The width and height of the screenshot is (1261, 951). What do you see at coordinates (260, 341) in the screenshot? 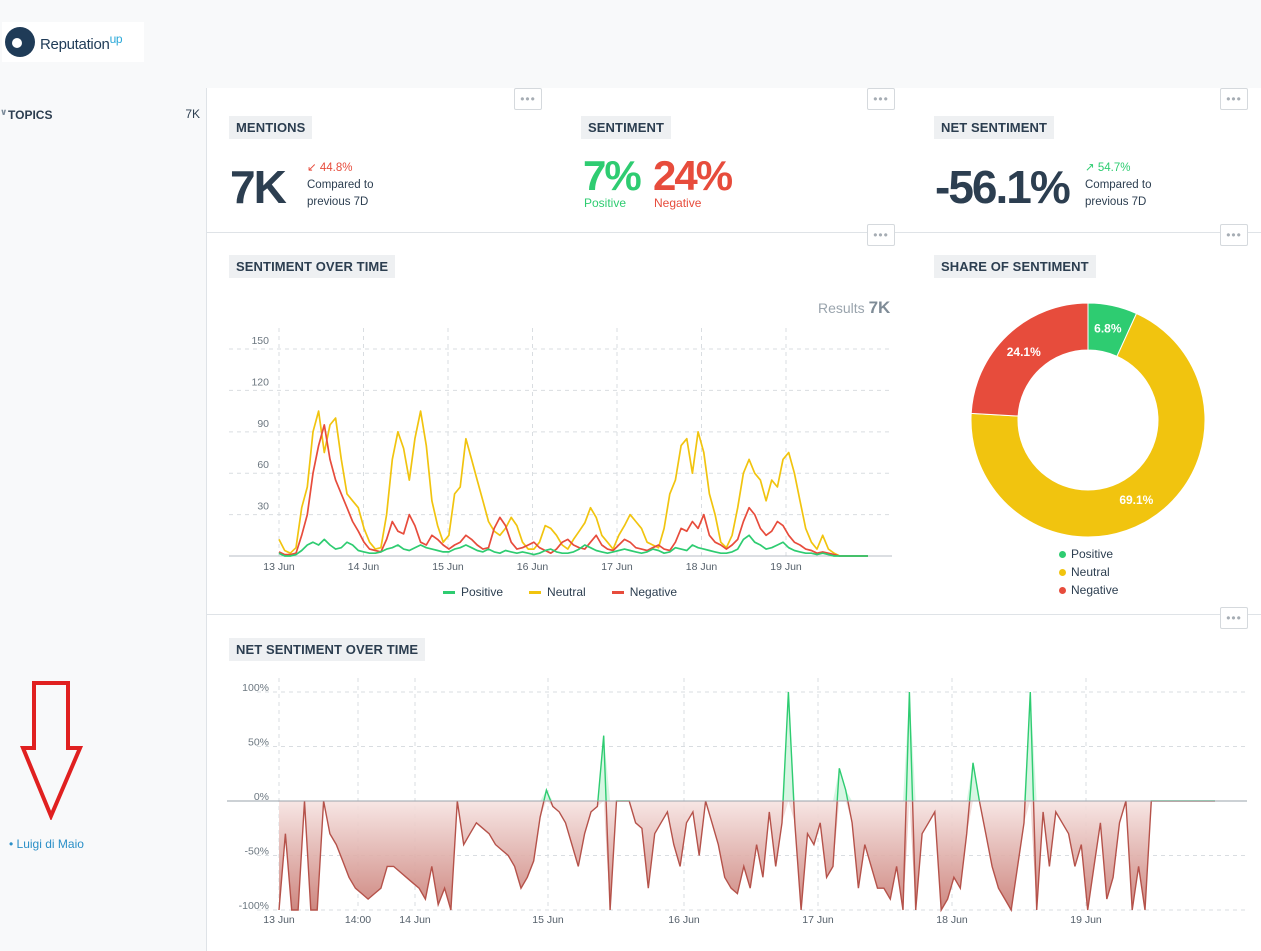
I see `y-tick-label: 150` at bounding box center [260, 341].